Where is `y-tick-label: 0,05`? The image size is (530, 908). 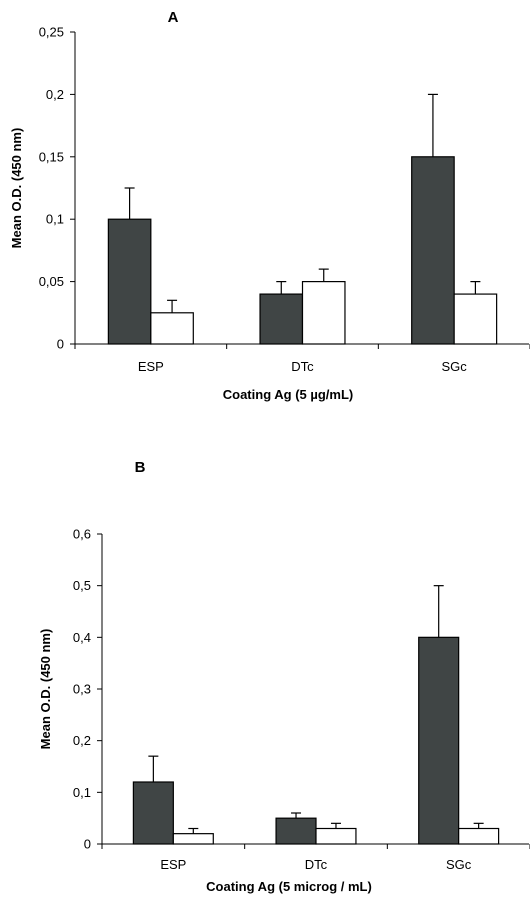 y-tick-label: 0,05 is located at coordinates (51, 281).